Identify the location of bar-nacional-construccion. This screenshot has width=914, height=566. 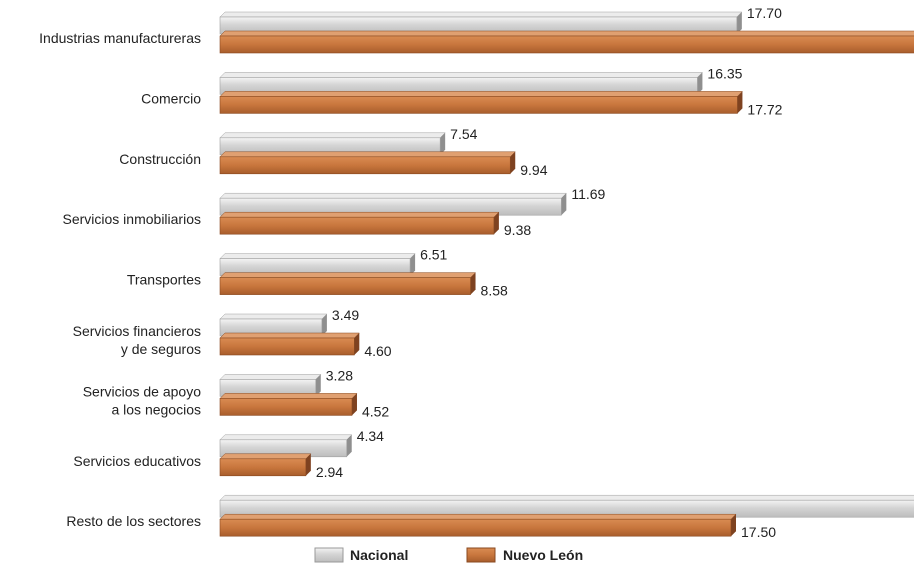
(332, 144).